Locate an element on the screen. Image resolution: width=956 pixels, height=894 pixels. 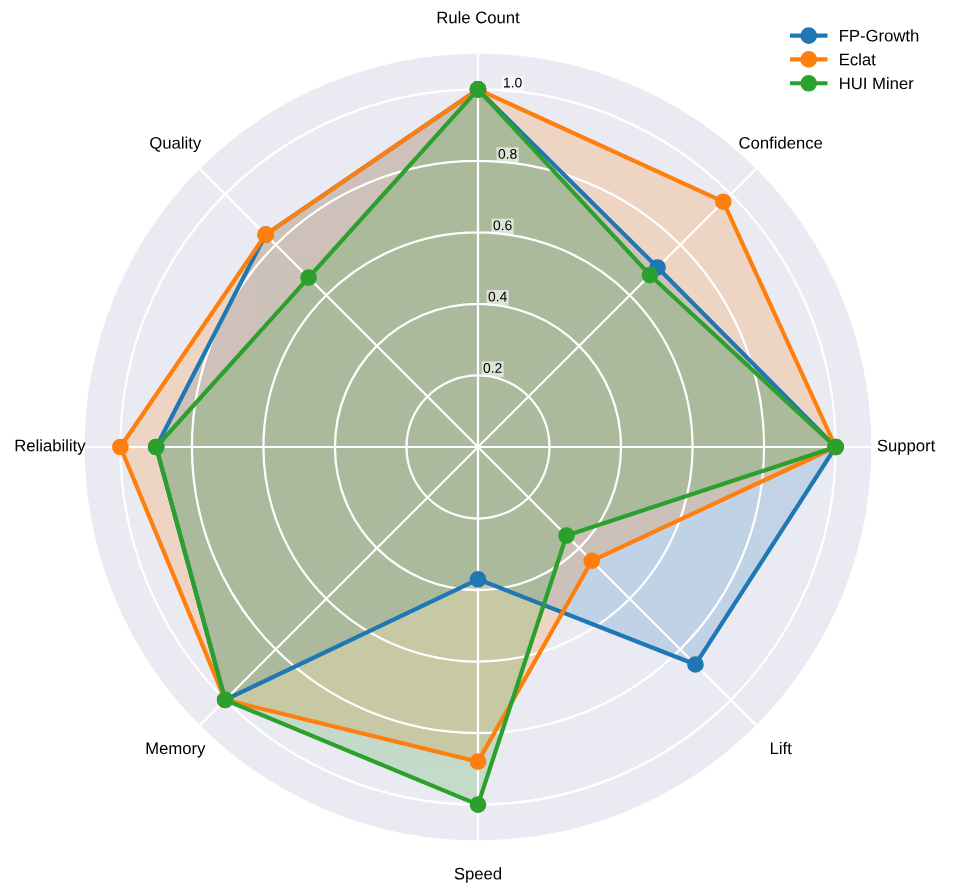
spoke-label: Reliability is located at coordinates (50, 447).